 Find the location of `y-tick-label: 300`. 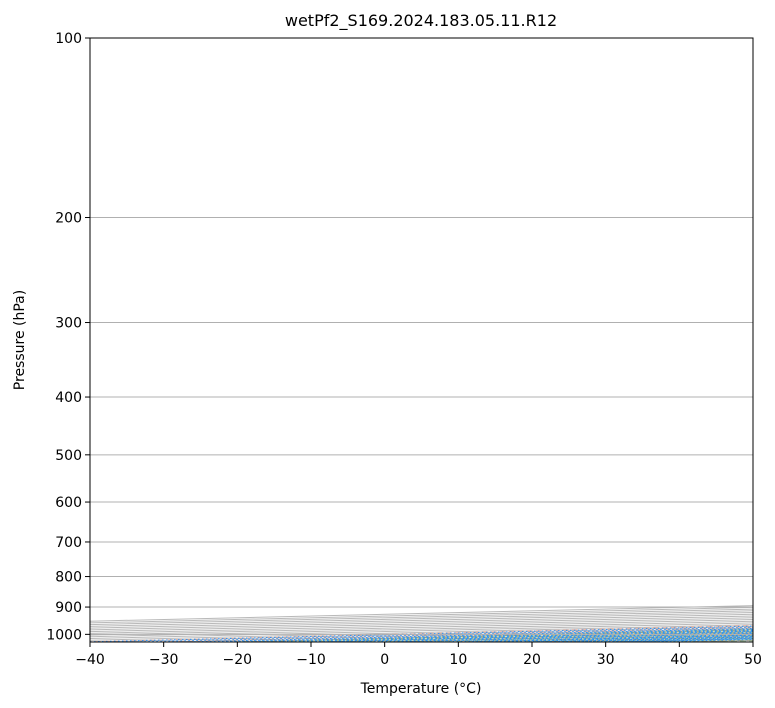

y-tick-label: 300 is located at coordinates (68, 324).